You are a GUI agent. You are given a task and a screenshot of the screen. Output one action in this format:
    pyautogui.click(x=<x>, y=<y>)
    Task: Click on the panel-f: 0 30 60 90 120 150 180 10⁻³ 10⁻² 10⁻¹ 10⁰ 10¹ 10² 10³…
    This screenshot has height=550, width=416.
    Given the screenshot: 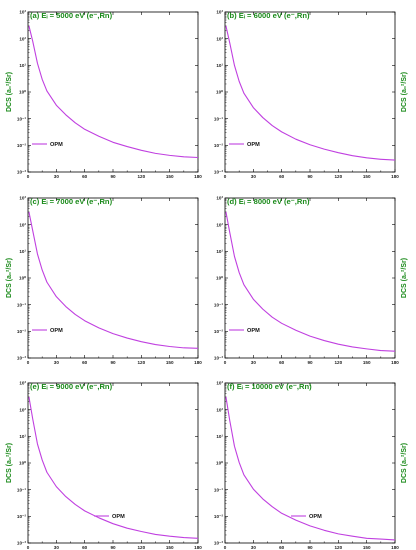 What is the action you would take?
    pyautogui.click(x=311, y=465)
    